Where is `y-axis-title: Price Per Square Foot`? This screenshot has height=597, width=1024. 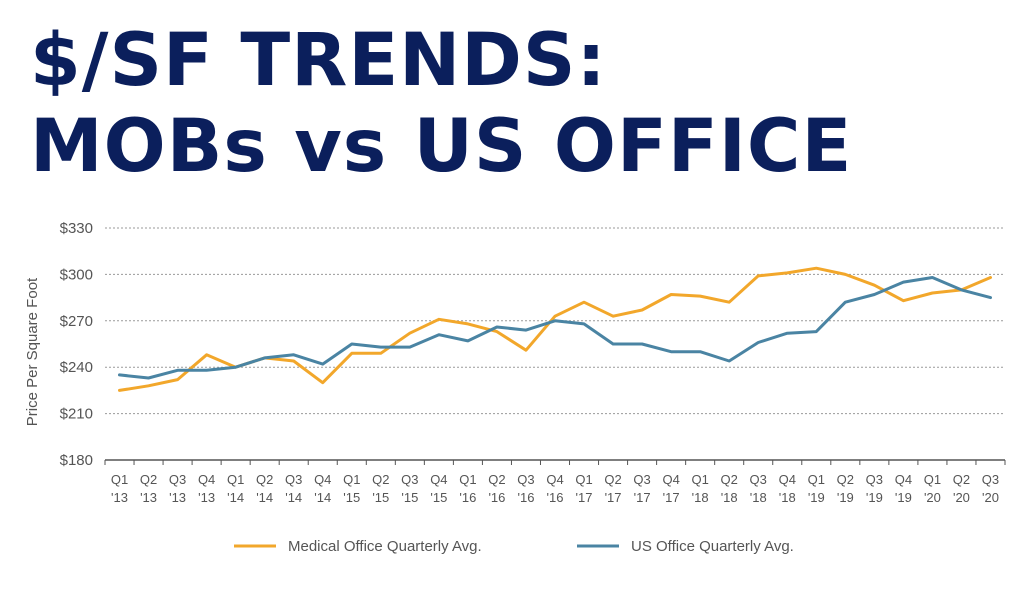
y-axis-title: Price Per Square Foot is located at coordinates (32, 351).